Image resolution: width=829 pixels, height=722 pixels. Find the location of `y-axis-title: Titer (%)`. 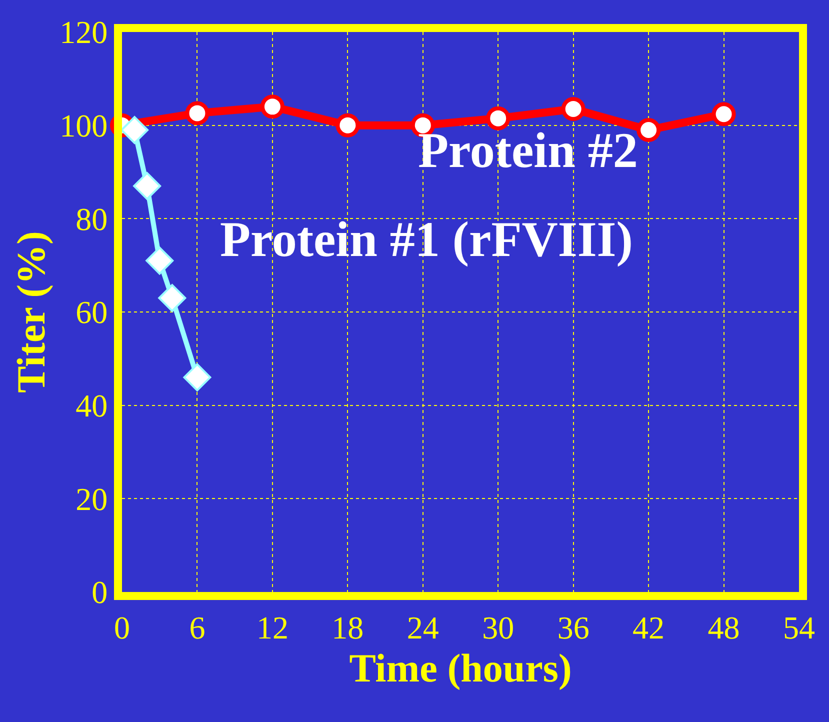

y-axis-title: Titer (%) is located at coordinates (31, 312).